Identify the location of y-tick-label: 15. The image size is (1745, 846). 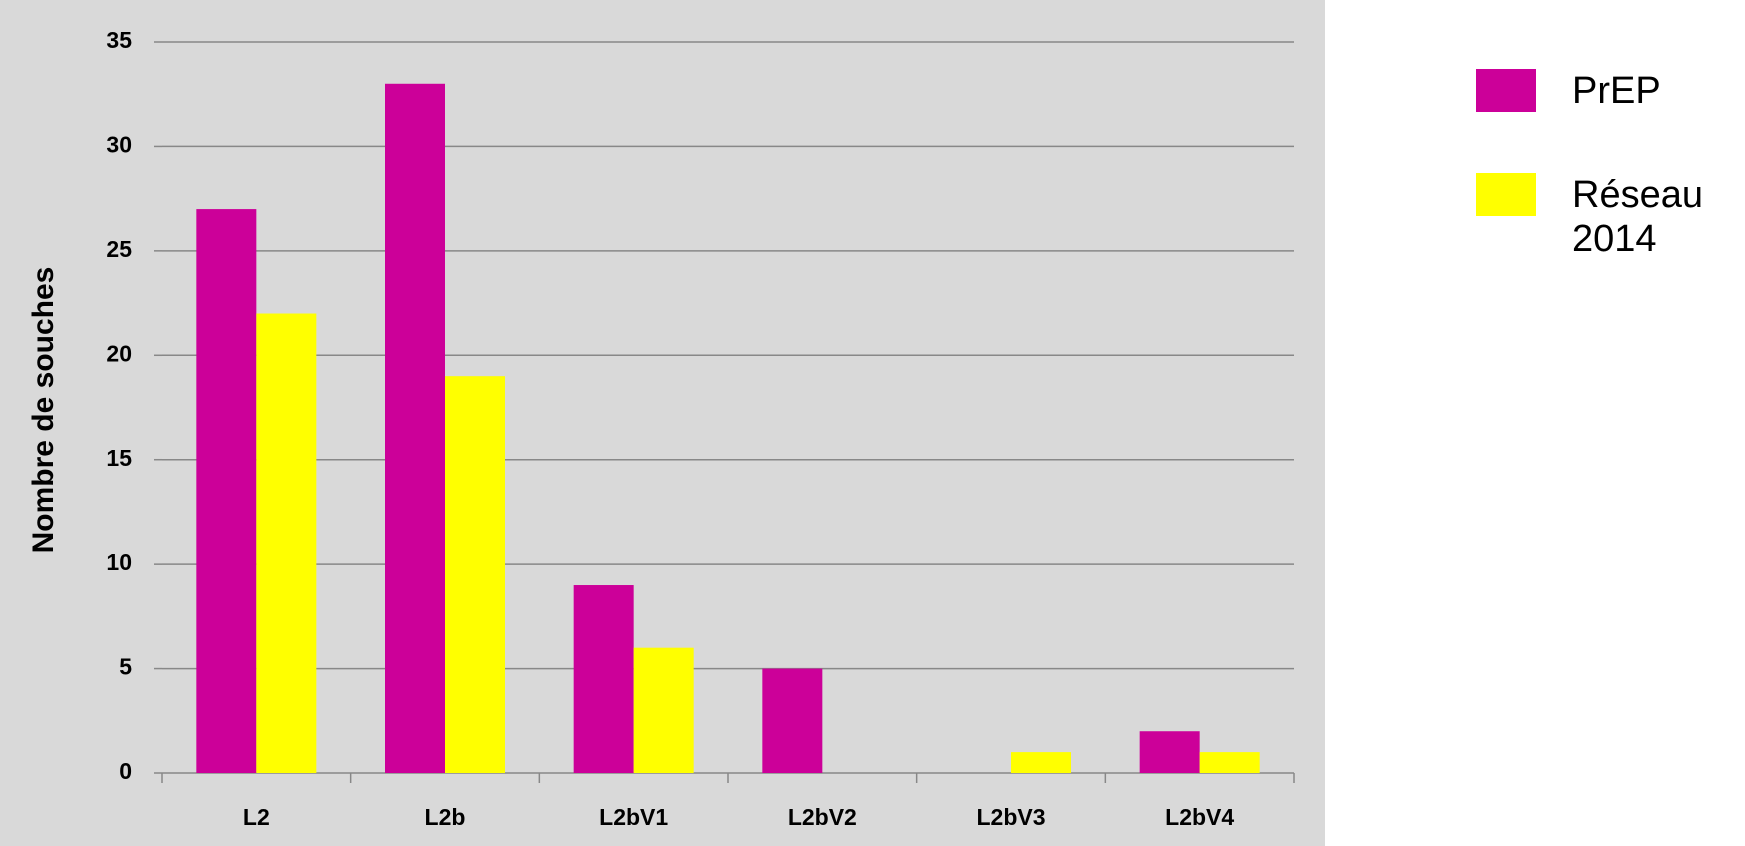
(119, 458).